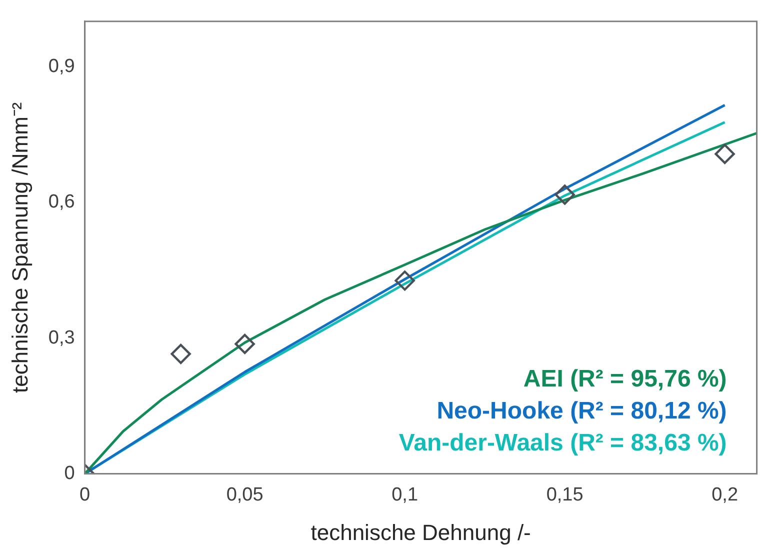 This screenshot has height=553, width=768. What do you see at coordinates (61, 202) in the screenshot?
I see `y-tick-label: 0,6` at bounding box center [61, 202].